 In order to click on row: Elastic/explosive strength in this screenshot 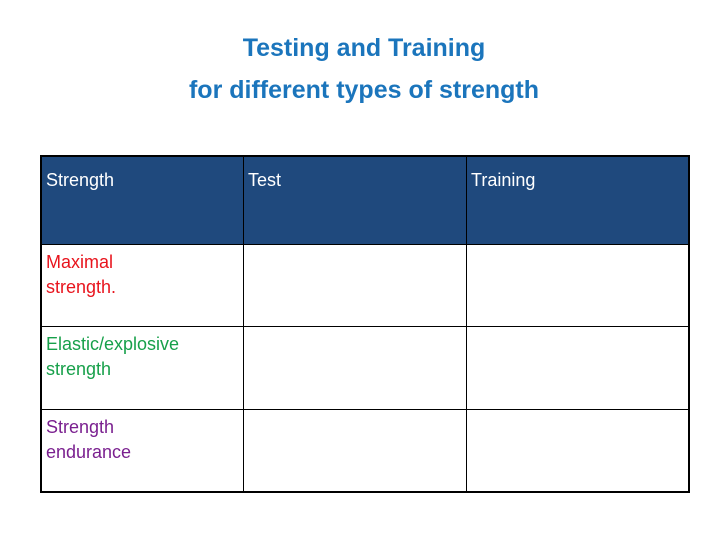, I will do `click(365, 368)`.